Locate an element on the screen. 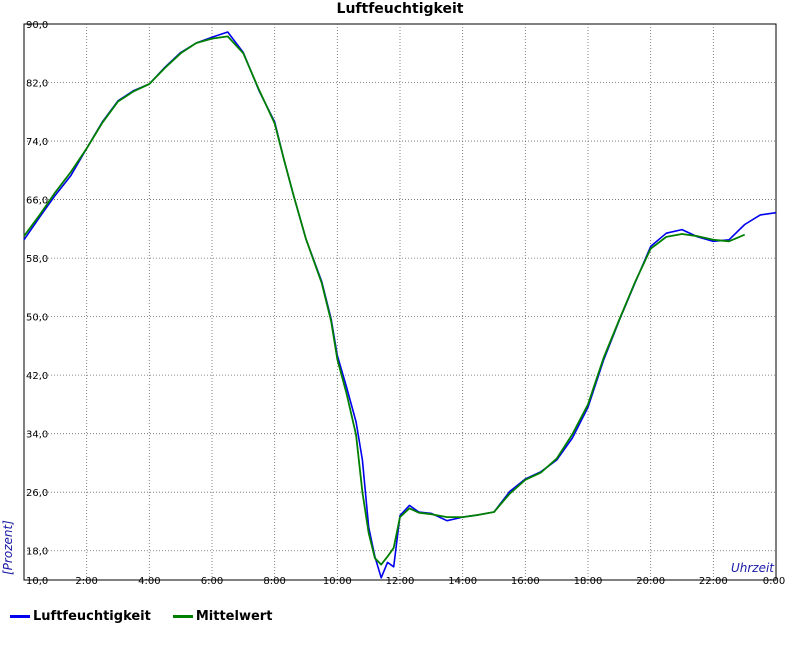 The image size is (800, 650). y-axis-label: [Prozent] is located at coordinates (8, 547).